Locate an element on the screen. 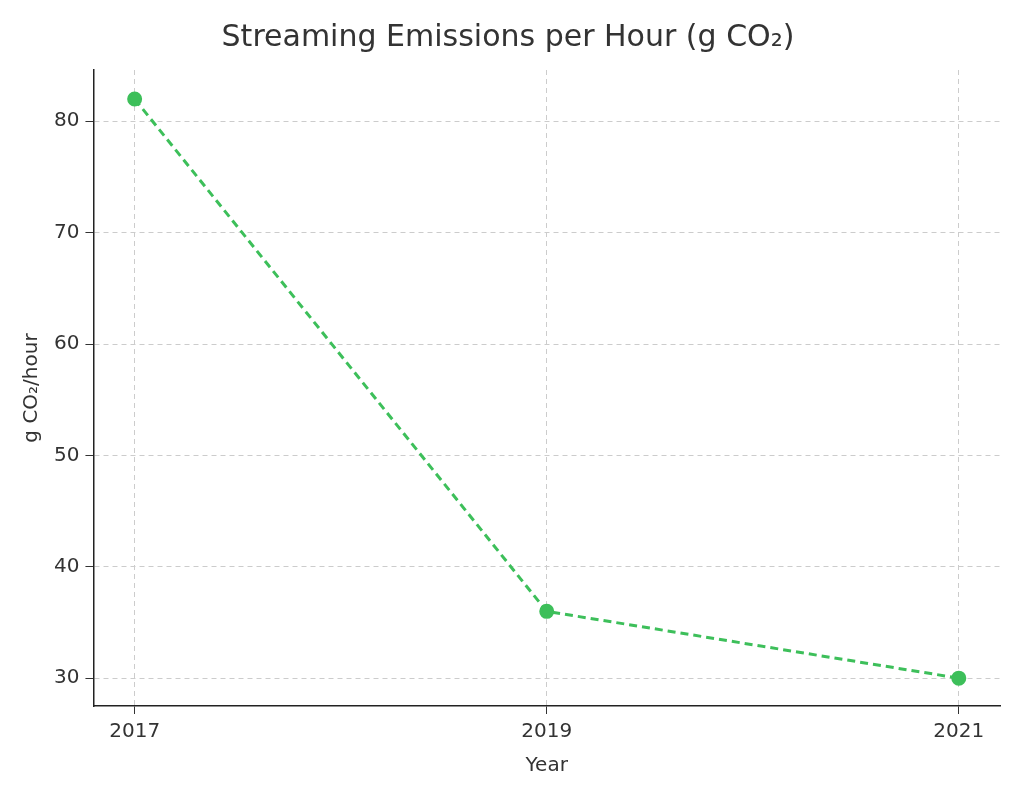 This screenshot has width=1024, height=794. y-tick-label: 30 is located at coordinates (67, 676).